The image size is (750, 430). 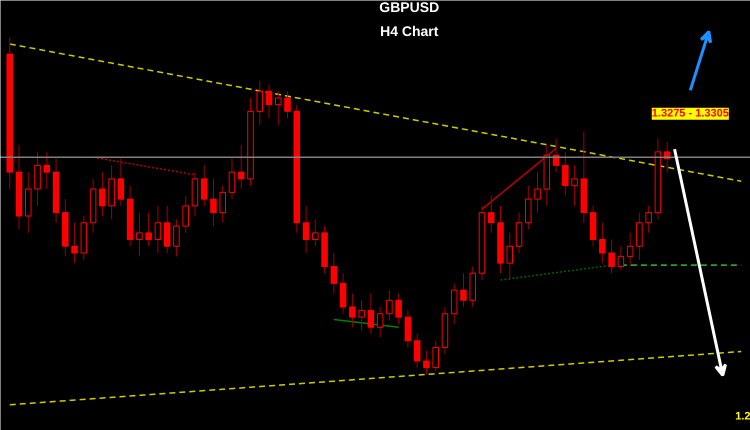 What do you see at coordinates (409, 8) in the screenshot?
I see `chart-title: GBPUSD` at bounding box center [409, 8].